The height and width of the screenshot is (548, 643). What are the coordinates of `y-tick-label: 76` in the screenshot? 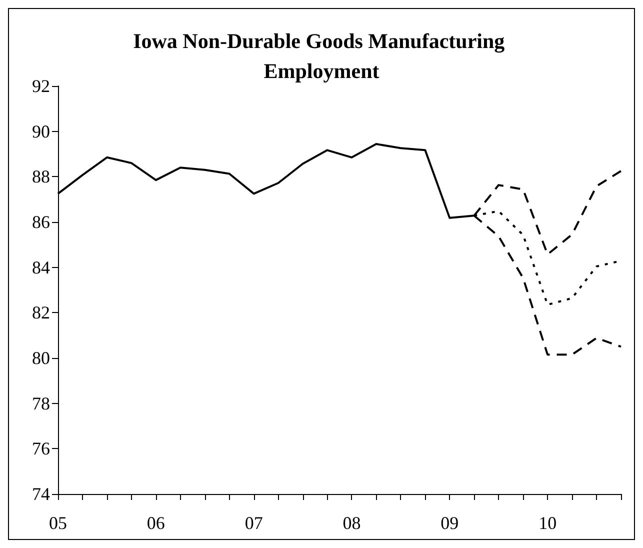 It's located at (41, 448).